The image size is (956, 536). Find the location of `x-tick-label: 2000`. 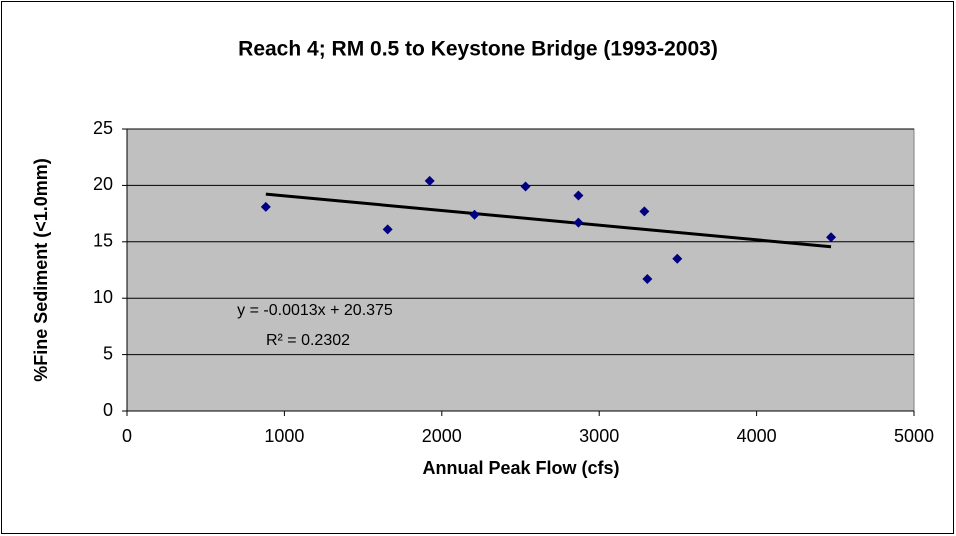

x-tick-label: 2000 is located at coordinates (442, 436).